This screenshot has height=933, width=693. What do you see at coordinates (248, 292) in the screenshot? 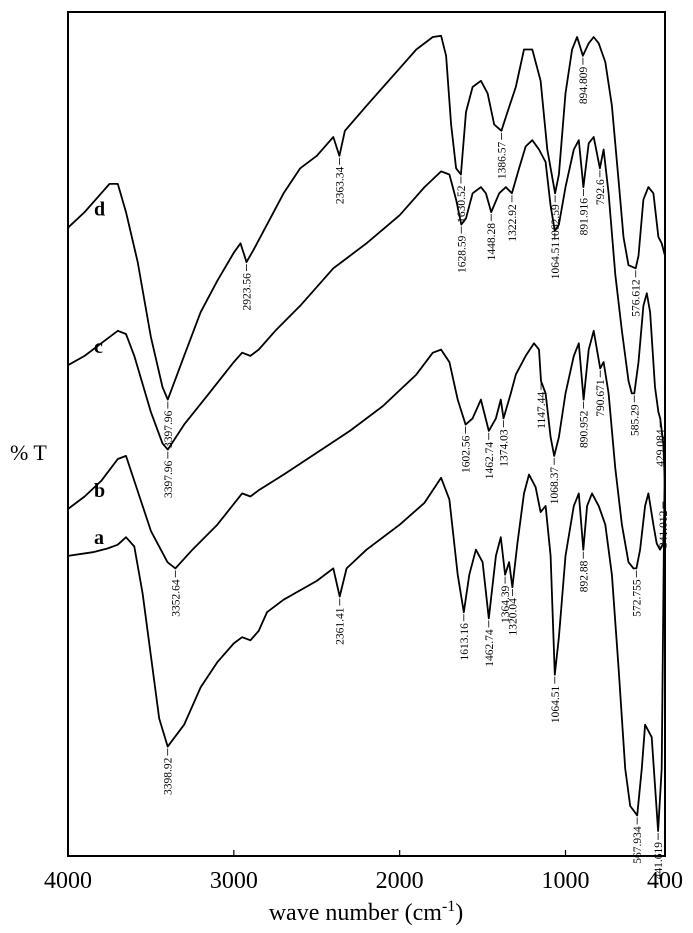
I see `peak-label-text: 2923.56` at bounding box center [248, 292].